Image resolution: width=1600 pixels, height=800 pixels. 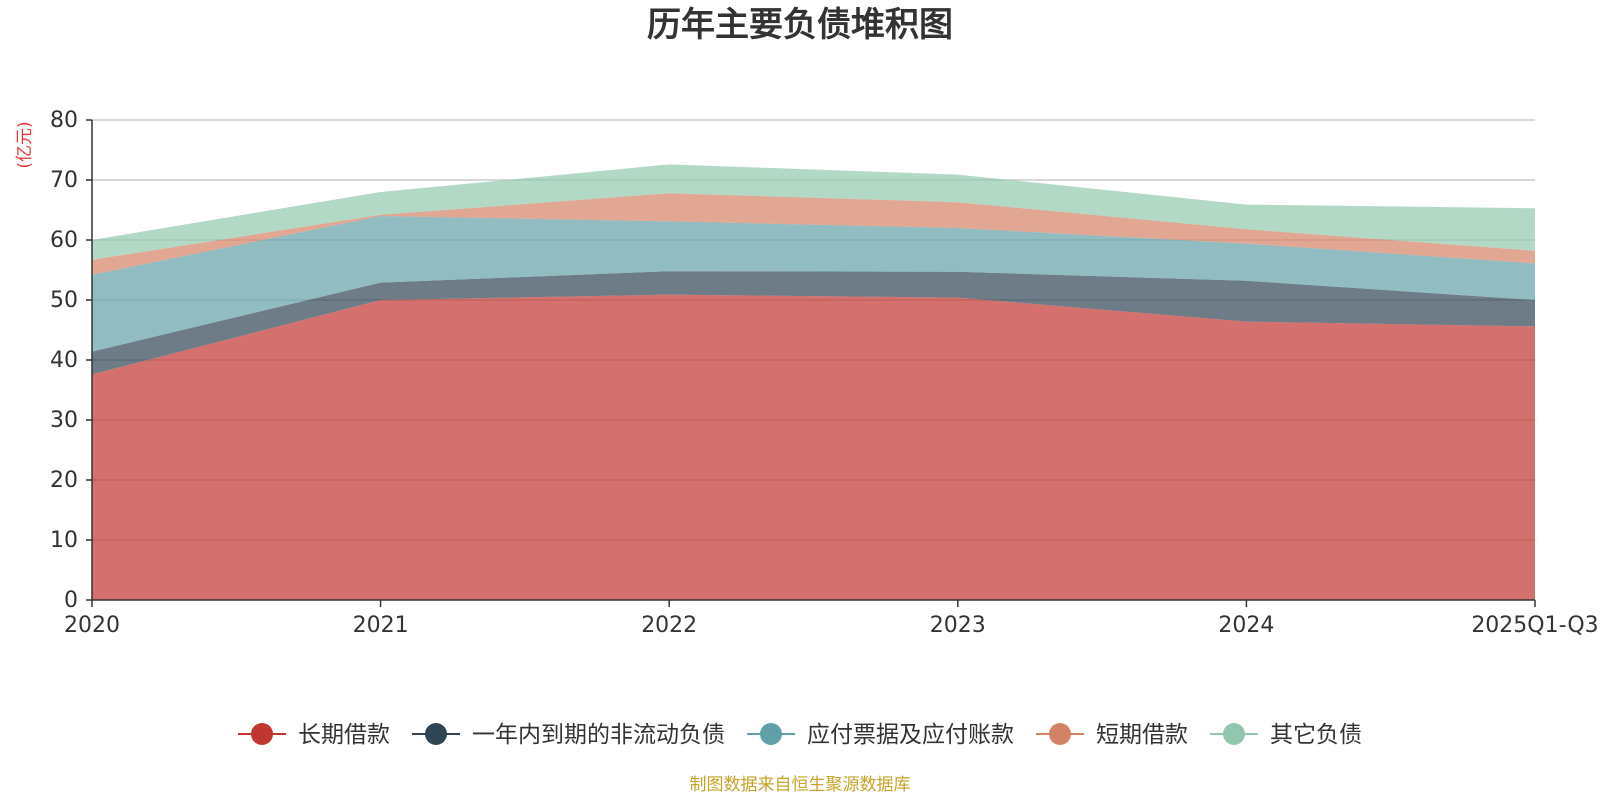 I want to click on legend-item: 短期借款, so click(x=1112, y=735).